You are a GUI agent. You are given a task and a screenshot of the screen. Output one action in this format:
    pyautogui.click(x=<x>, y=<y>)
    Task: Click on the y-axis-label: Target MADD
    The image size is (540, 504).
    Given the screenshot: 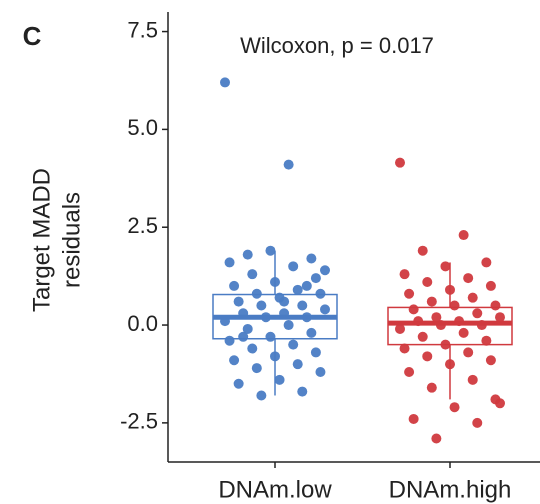 What is the action you would take?
    pyautogui.click(x=41, y=240)
    